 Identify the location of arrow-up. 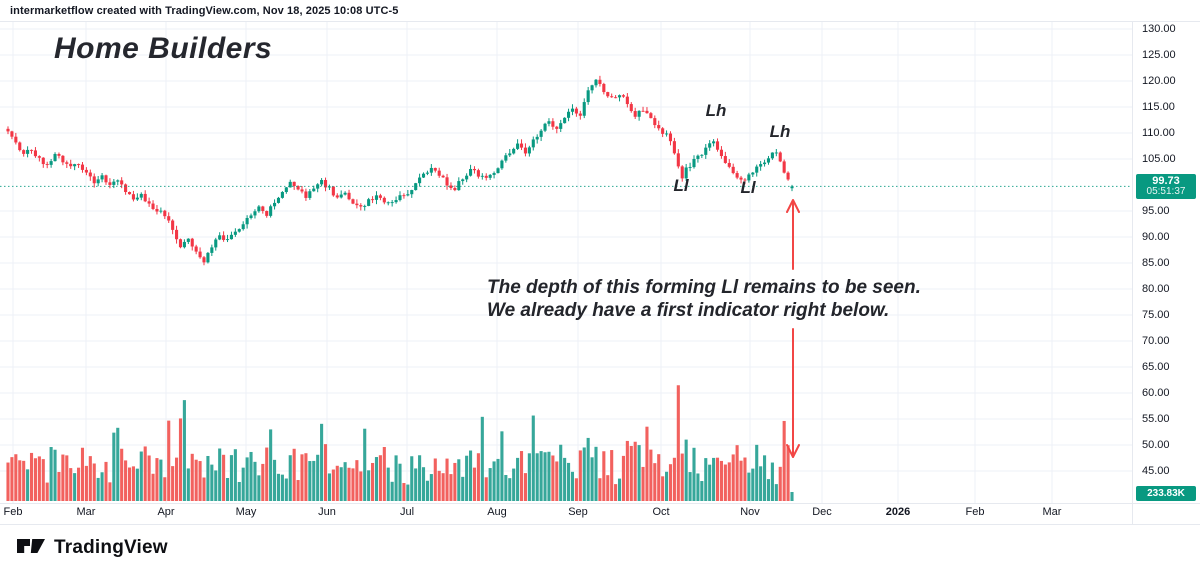
(793, 234).